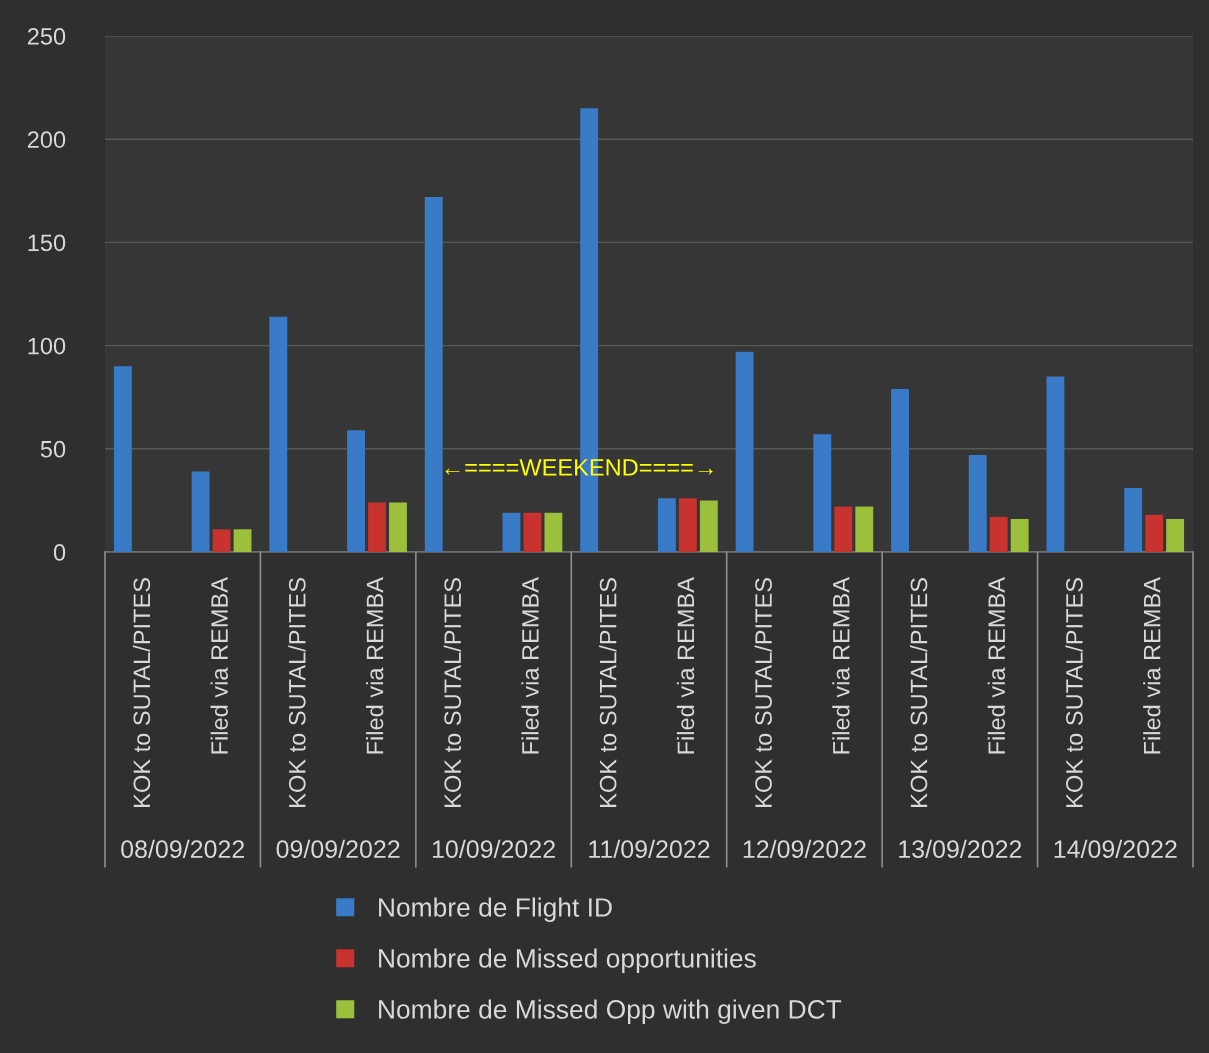 The image size is (1209, 1053). I want to click on y-tick-label: 100, so click(47, 346).